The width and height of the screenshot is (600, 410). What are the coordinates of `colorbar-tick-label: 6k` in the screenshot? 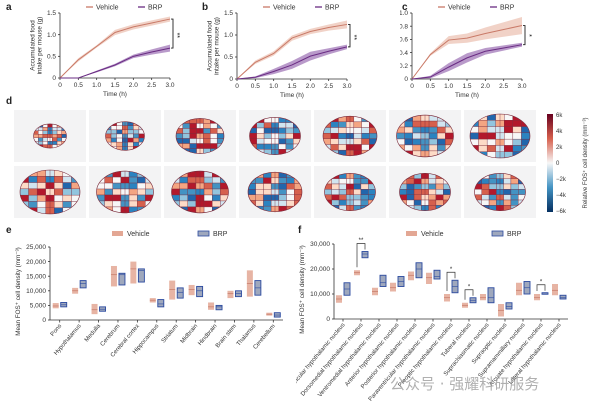 It's located at (559, 116).